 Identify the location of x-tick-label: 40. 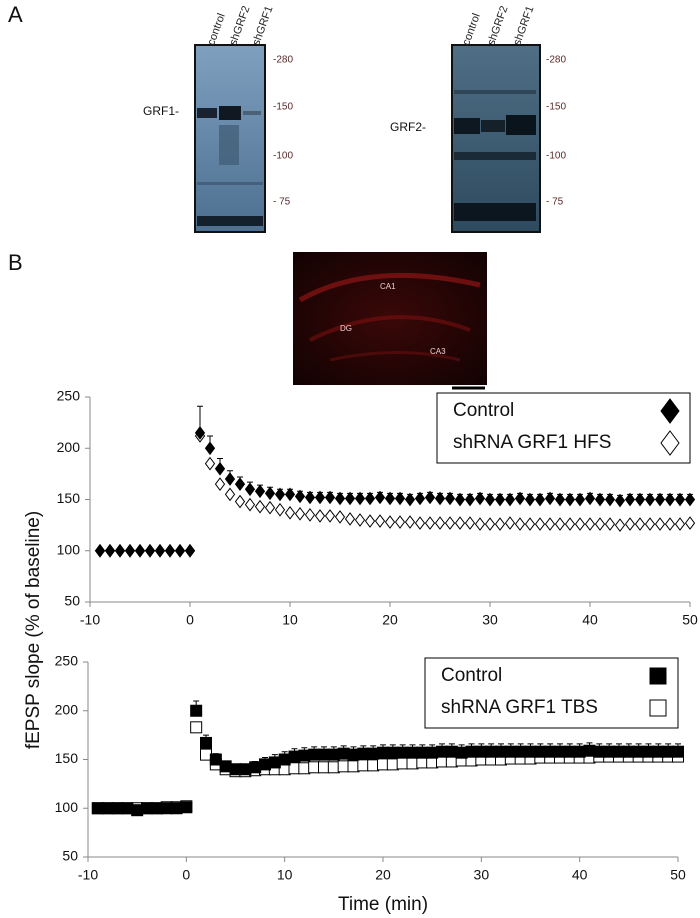
(590, 620).